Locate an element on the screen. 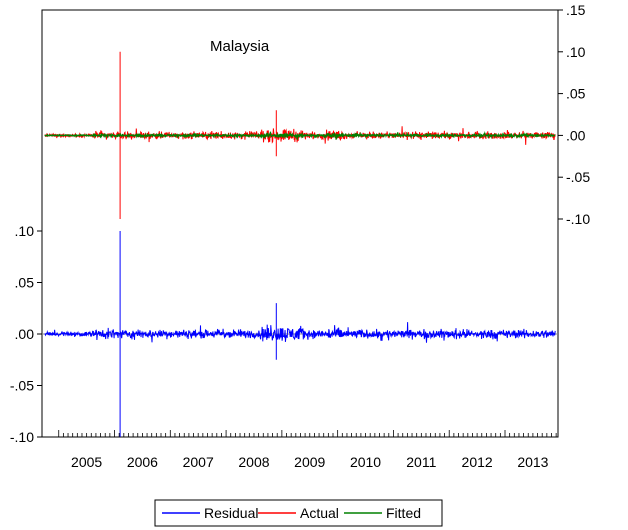 Image resolution: width=628 pixels, height=530 pixels. right-axis-tick-label: .00 is located at coordinates (576, 135).